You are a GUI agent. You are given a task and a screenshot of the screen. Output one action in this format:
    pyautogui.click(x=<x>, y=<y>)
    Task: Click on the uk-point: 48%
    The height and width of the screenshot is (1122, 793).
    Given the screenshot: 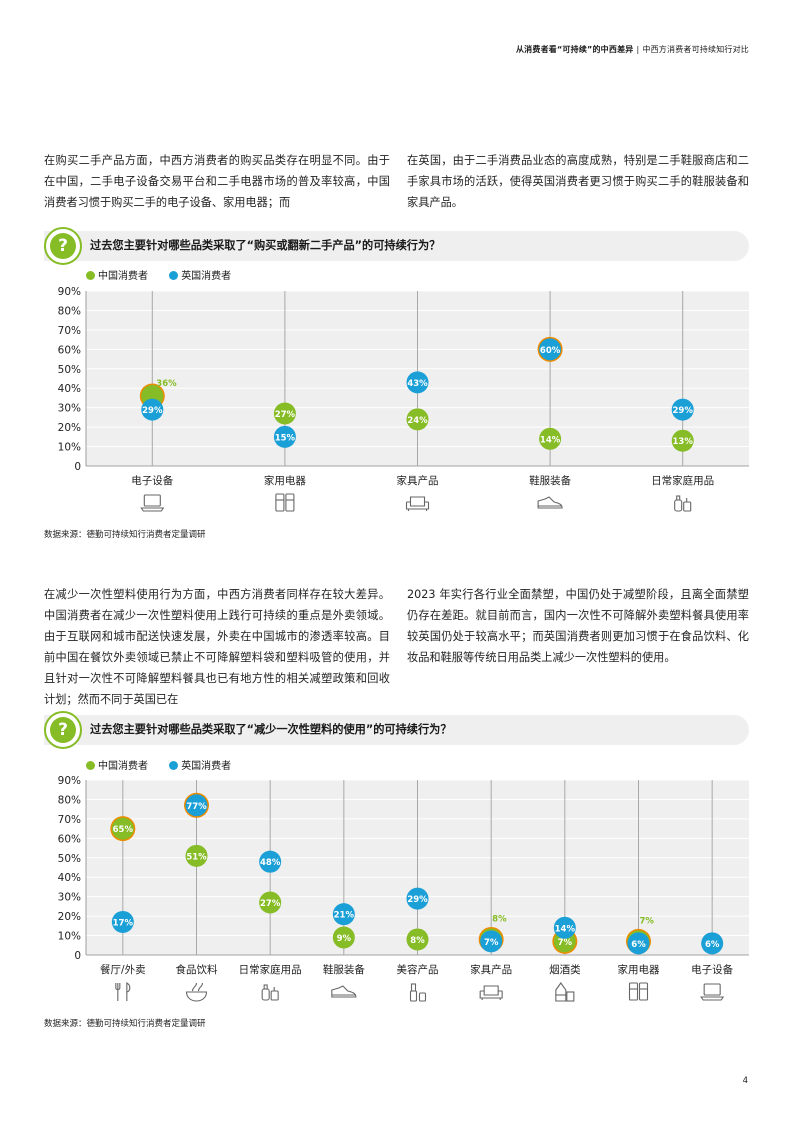 What is the action you would take?
    pyautogui.click(x=270, y=861)
    